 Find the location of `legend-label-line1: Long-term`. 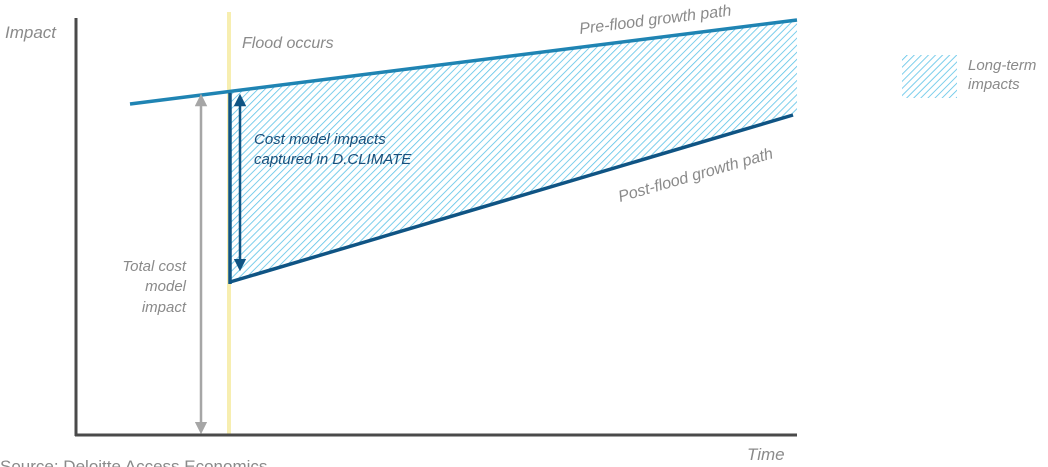

legend-label-line1: Long-term is located at coordinates (1002, 65).